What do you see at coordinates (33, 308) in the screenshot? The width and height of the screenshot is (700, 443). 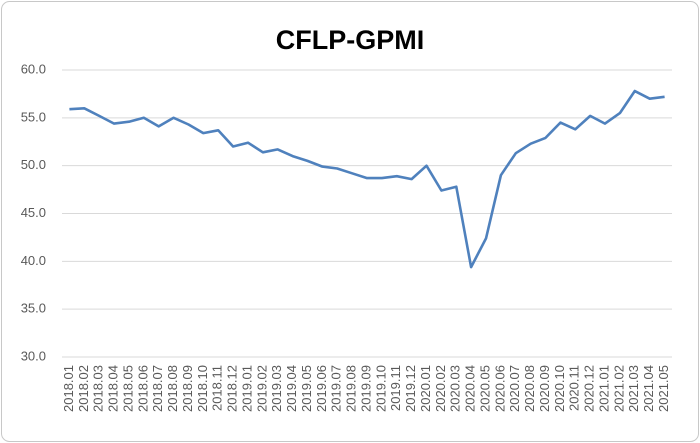 I see `y-tick-label: 35.0` at bounding box center [33, 308].